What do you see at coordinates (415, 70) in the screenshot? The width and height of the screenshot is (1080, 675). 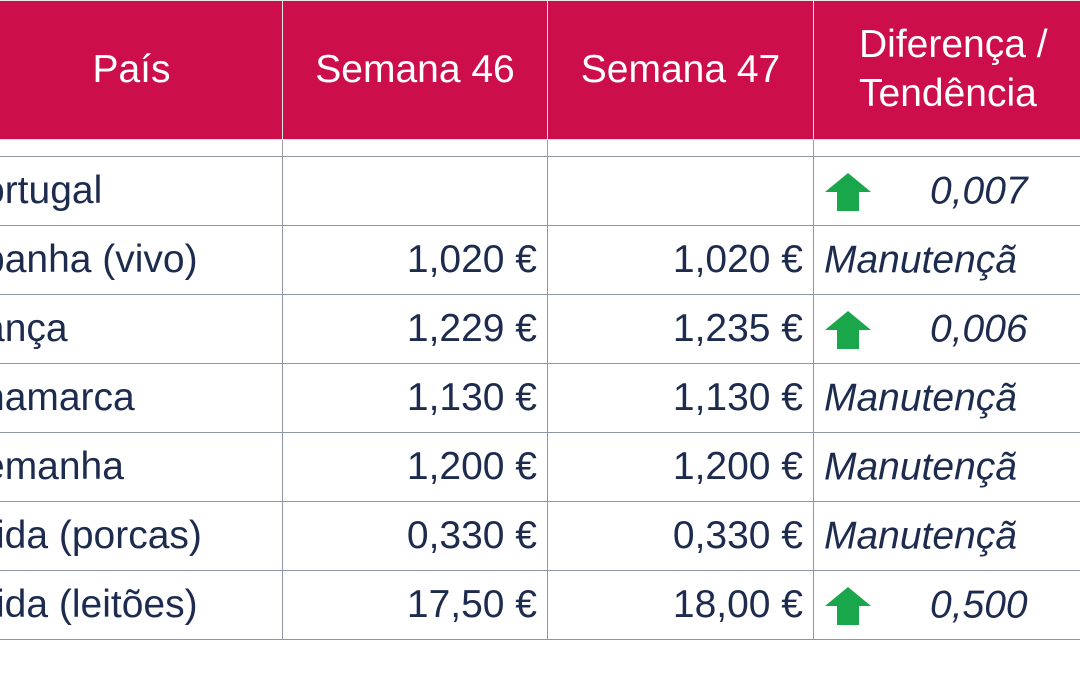 I see `header-week-46: Semana 46` at bounding box center [415, 70].